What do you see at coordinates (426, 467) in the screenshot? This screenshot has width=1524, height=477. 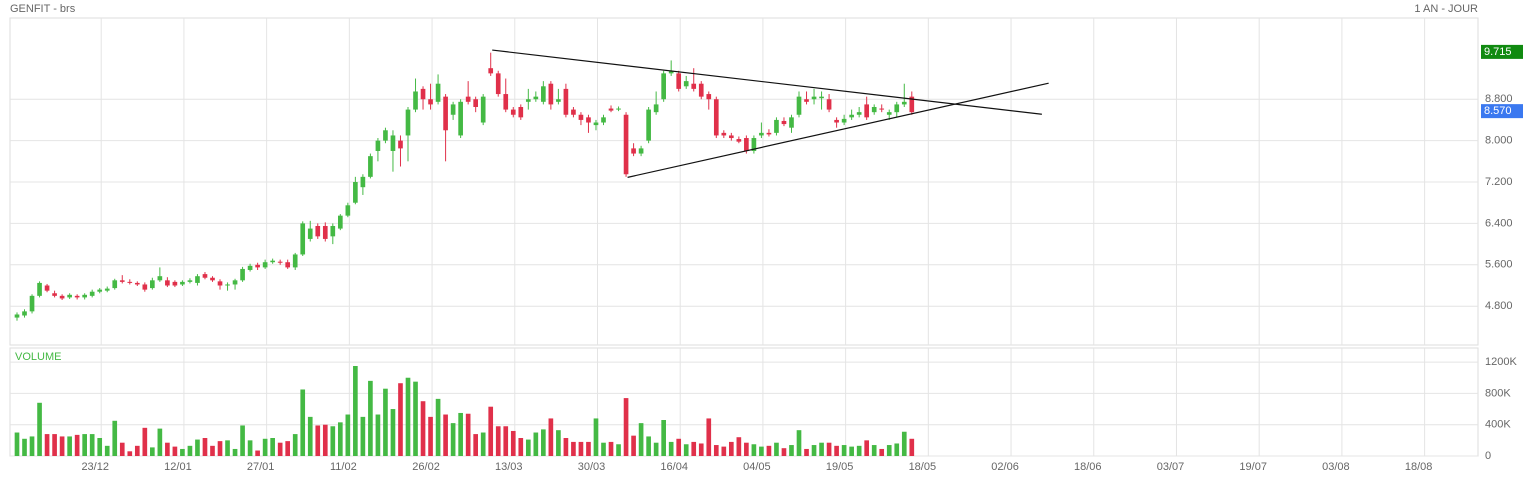 I see `x-tick-label: 26/02` at bounding box center [426, 467].